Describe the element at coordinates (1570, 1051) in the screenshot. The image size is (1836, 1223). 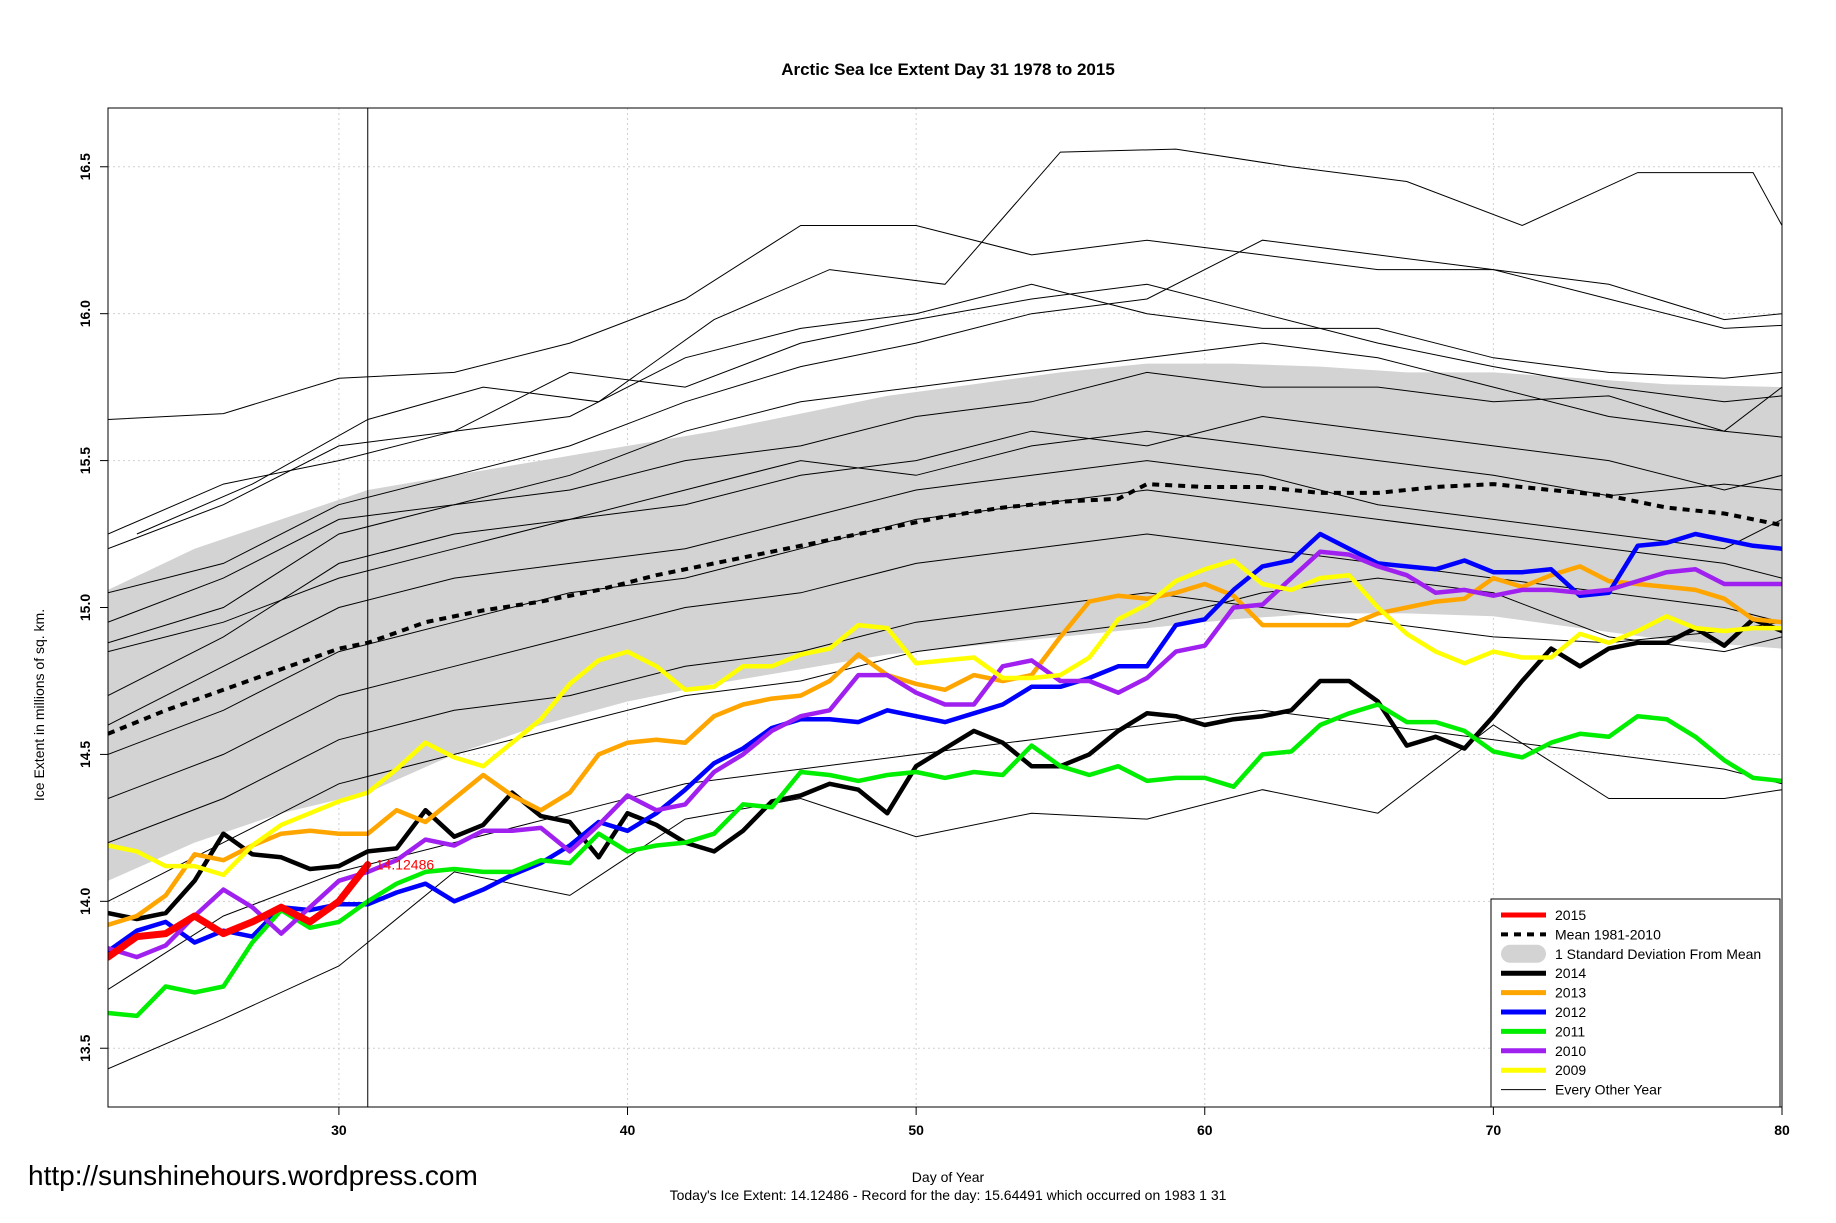
I see `legend-label: 2010` at that location.